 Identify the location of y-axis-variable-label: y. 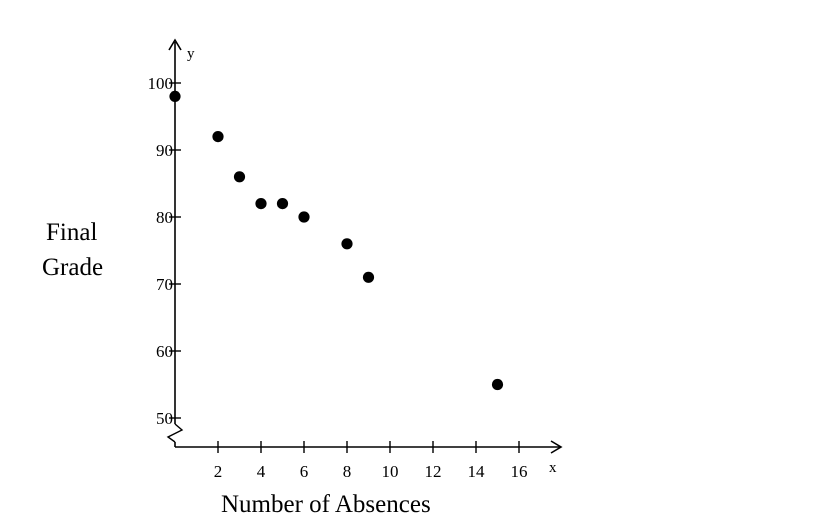
(191, 54).